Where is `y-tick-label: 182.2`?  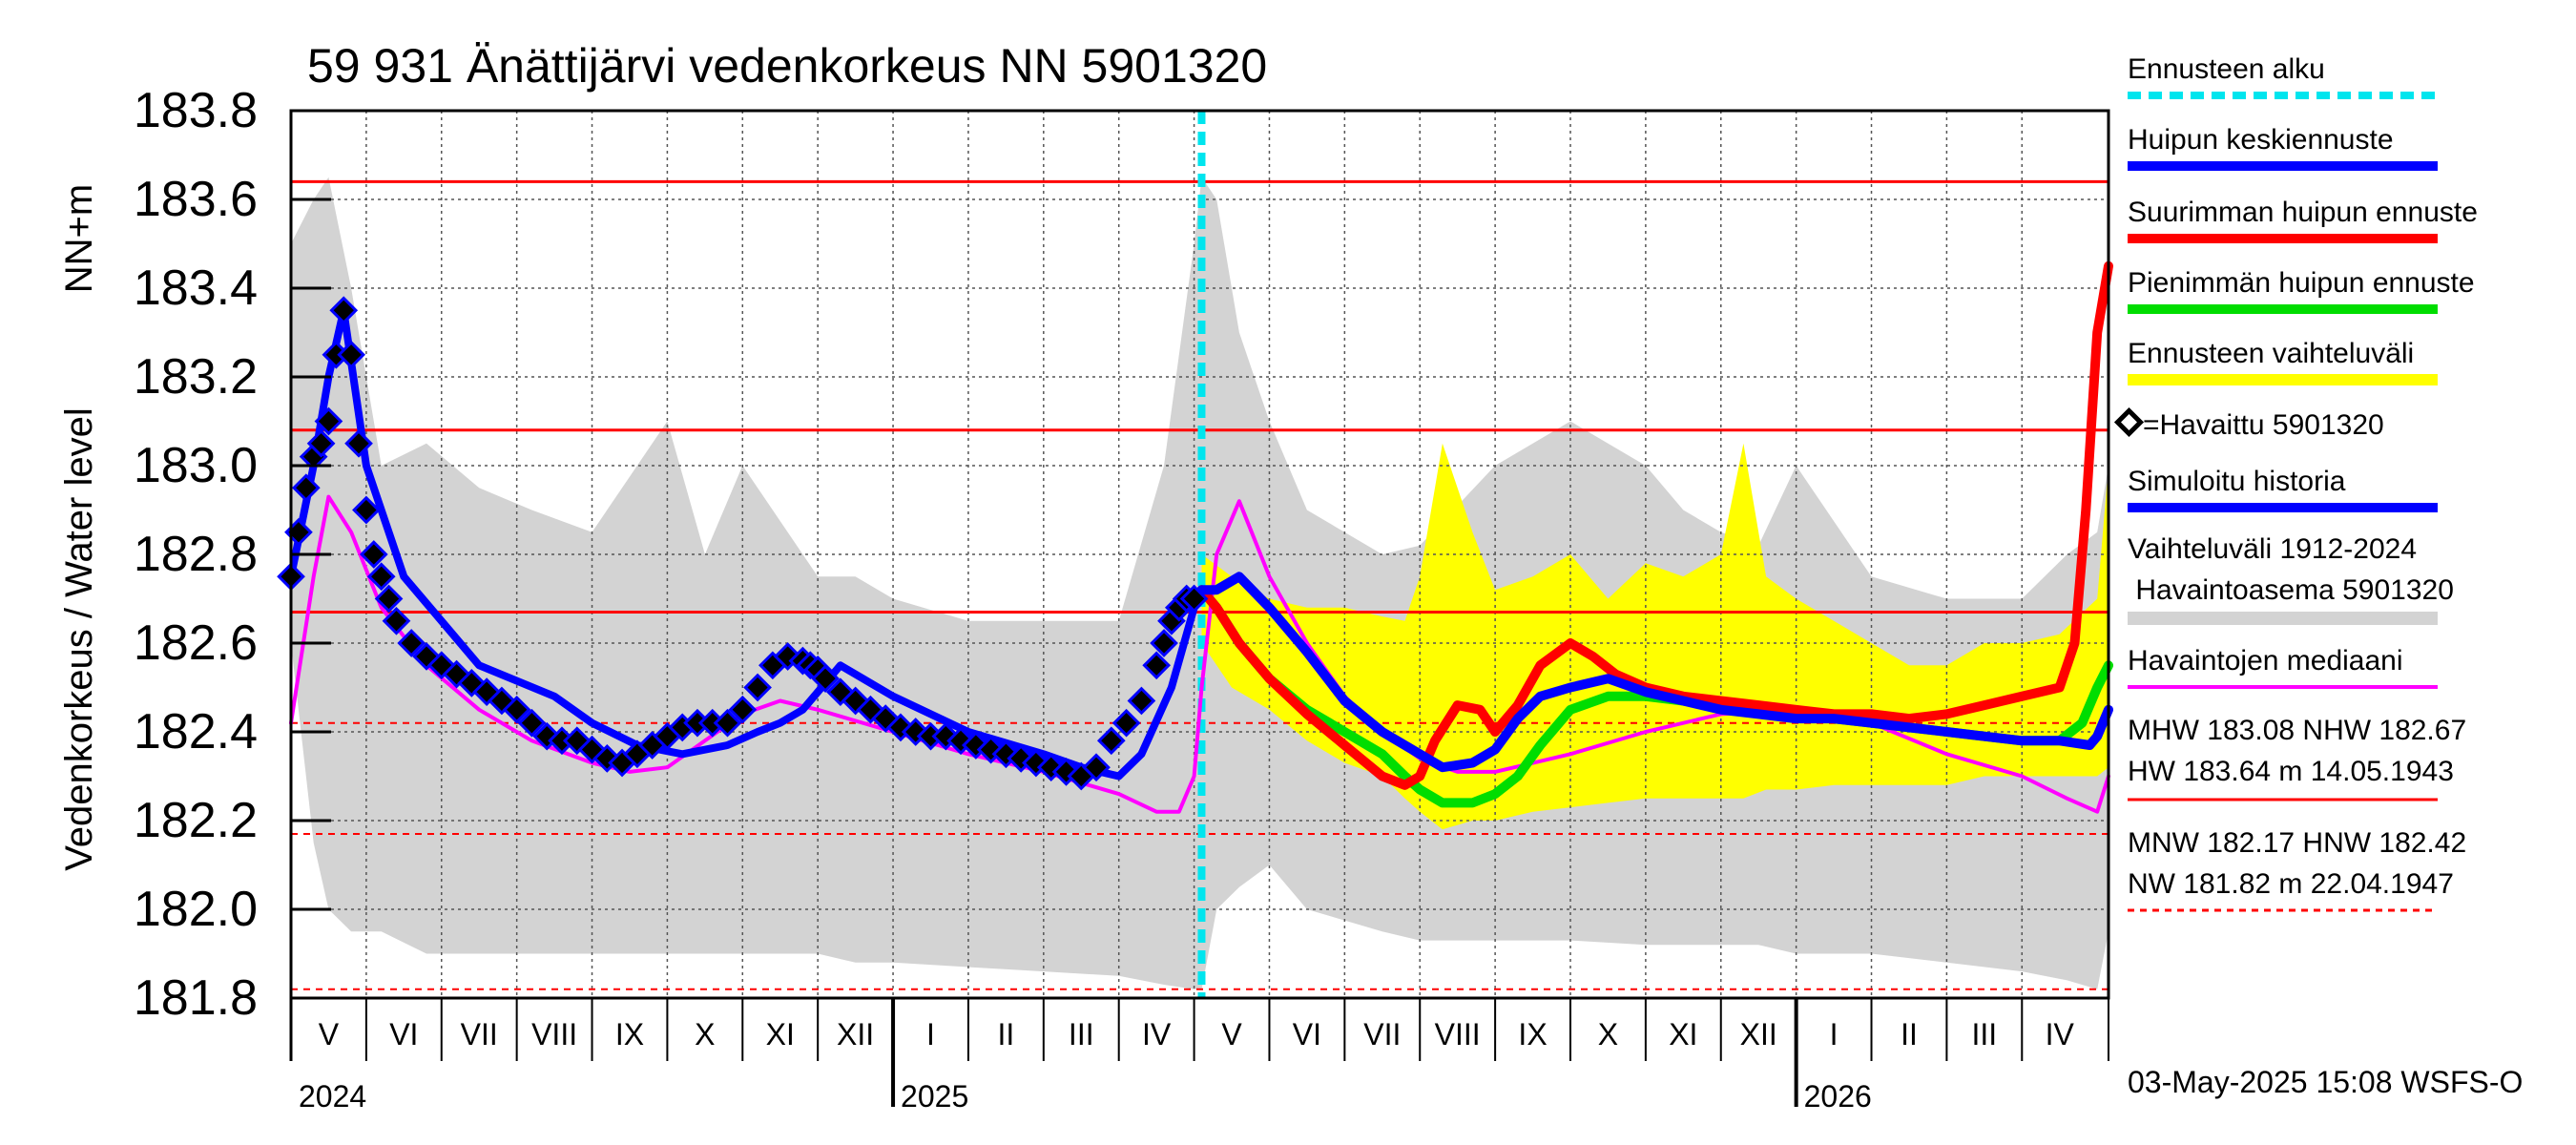 y-tick-label: 182.2 is located at coordinates (196, 821).